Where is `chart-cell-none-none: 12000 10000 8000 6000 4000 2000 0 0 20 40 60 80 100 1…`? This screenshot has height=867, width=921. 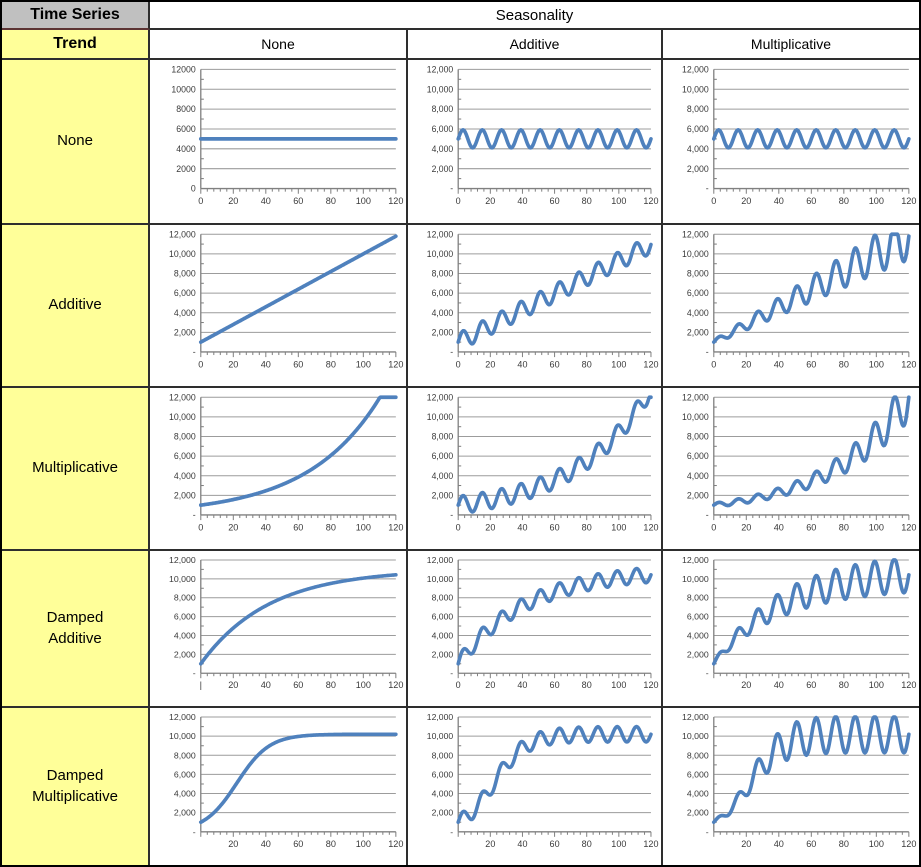
chart-cell-none-none: 12000 10000 8000 6000 4000 2000 0 0 20 40 60 80 100 1… is located at coordinates (279, 142).